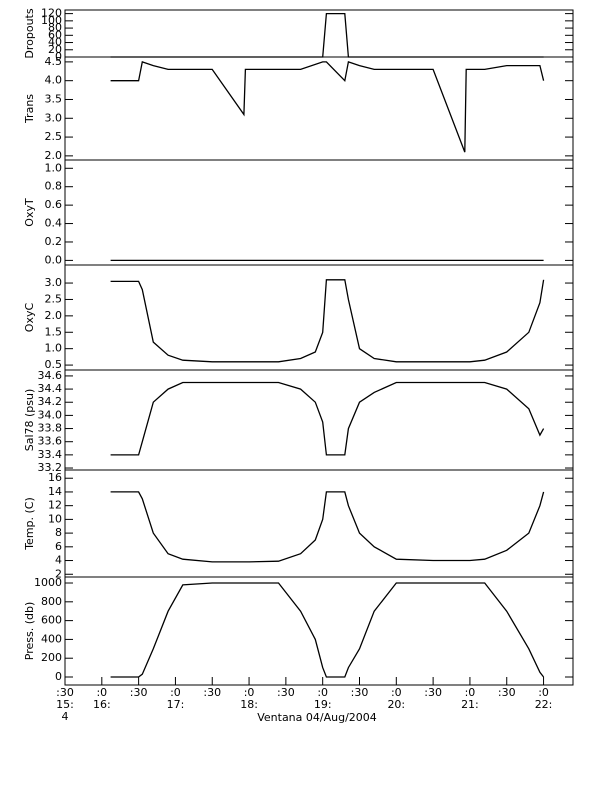  Describe the element at coordinates (317, 717) in the screenshot. I see `x-axis-label: Ventana 04/Aug/2004` at that location.